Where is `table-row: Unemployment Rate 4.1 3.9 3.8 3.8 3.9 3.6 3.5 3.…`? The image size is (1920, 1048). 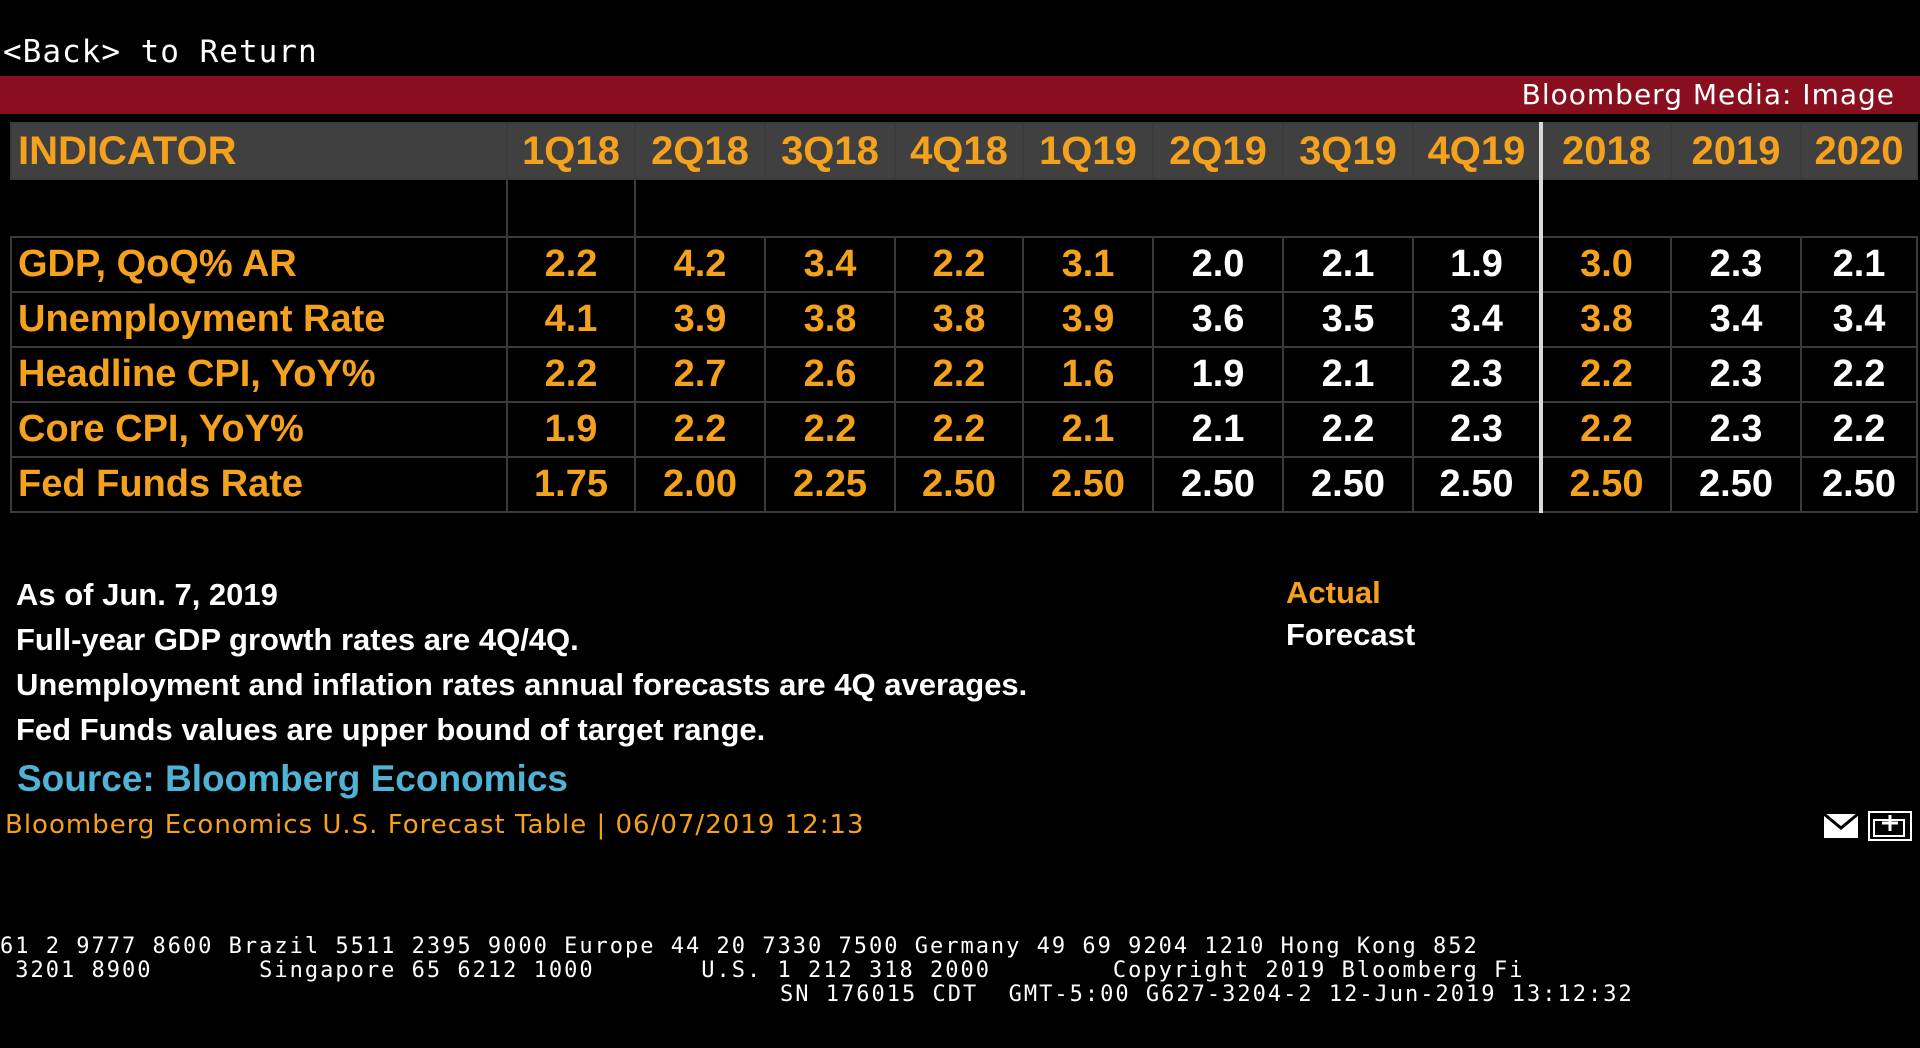
table-row: Unemployment Rate 4.1 3.9 3.8 3.8 3.9 3.6 3.5 3.… is located at coordinates (964, 319).